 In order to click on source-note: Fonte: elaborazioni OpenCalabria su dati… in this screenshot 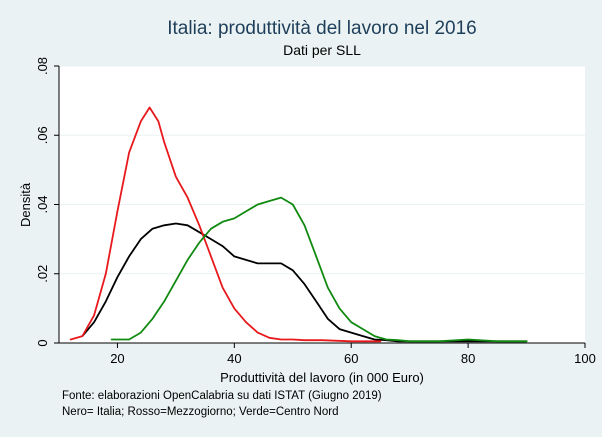, I will do `click(222, 396)`.